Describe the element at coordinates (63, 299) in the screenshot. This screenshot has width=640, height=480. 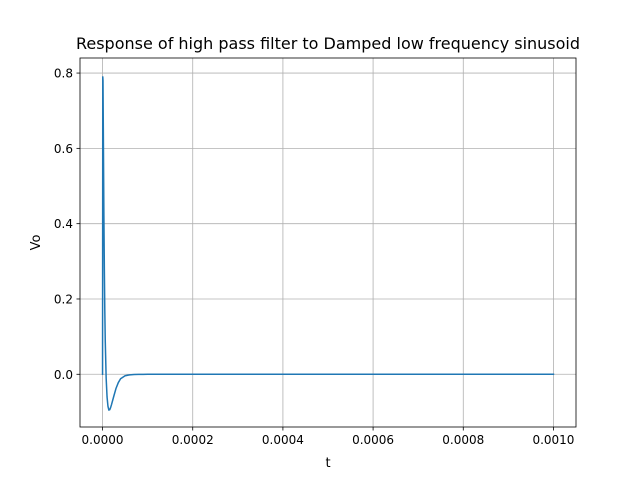
I see `y-tick-label: 0.2` at that location.